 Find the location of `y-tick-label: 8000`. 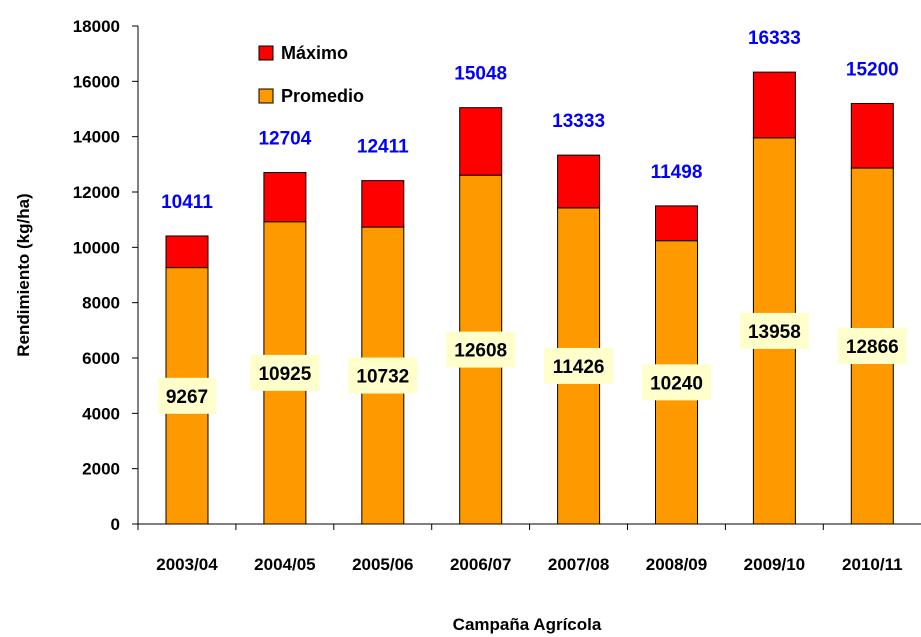

y-tick-label: 8000 is located at coordinates (101, 303).